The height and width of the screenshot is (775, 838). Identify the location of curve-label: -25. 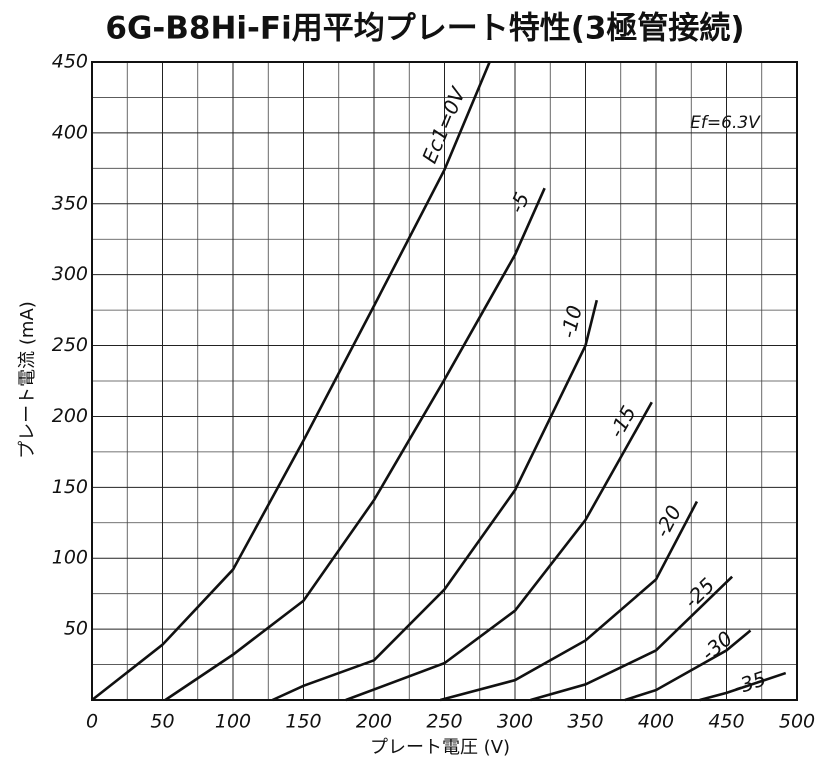
(699, 593).